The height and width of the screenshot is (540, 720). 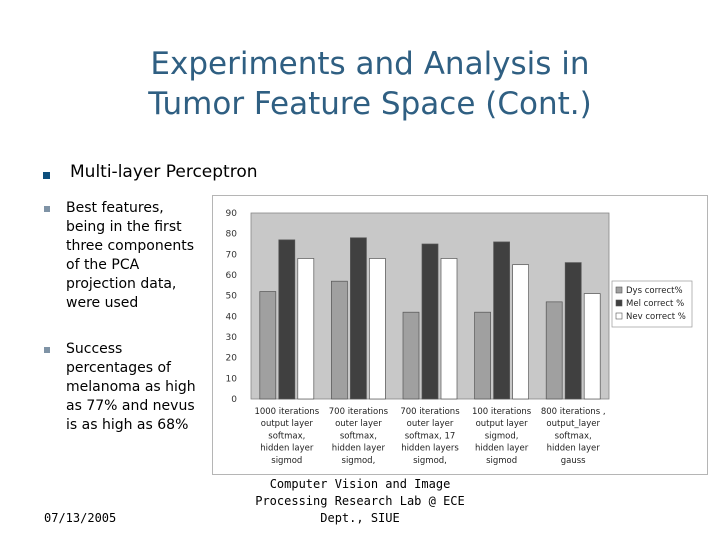 I want to click on legend-box, so click(x=652, y=304).